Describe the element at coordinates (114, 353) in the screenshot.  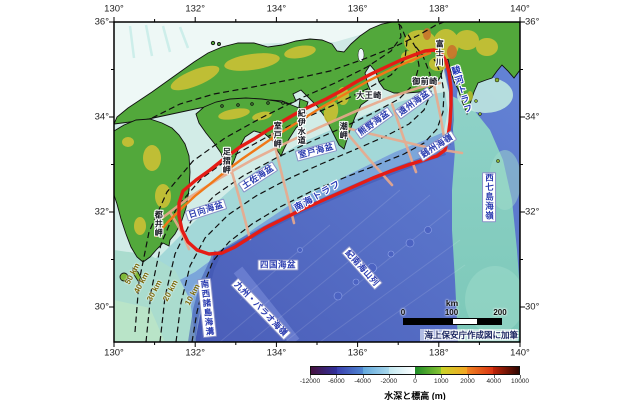
I see `lon-label-bottom: 130°` at that location.